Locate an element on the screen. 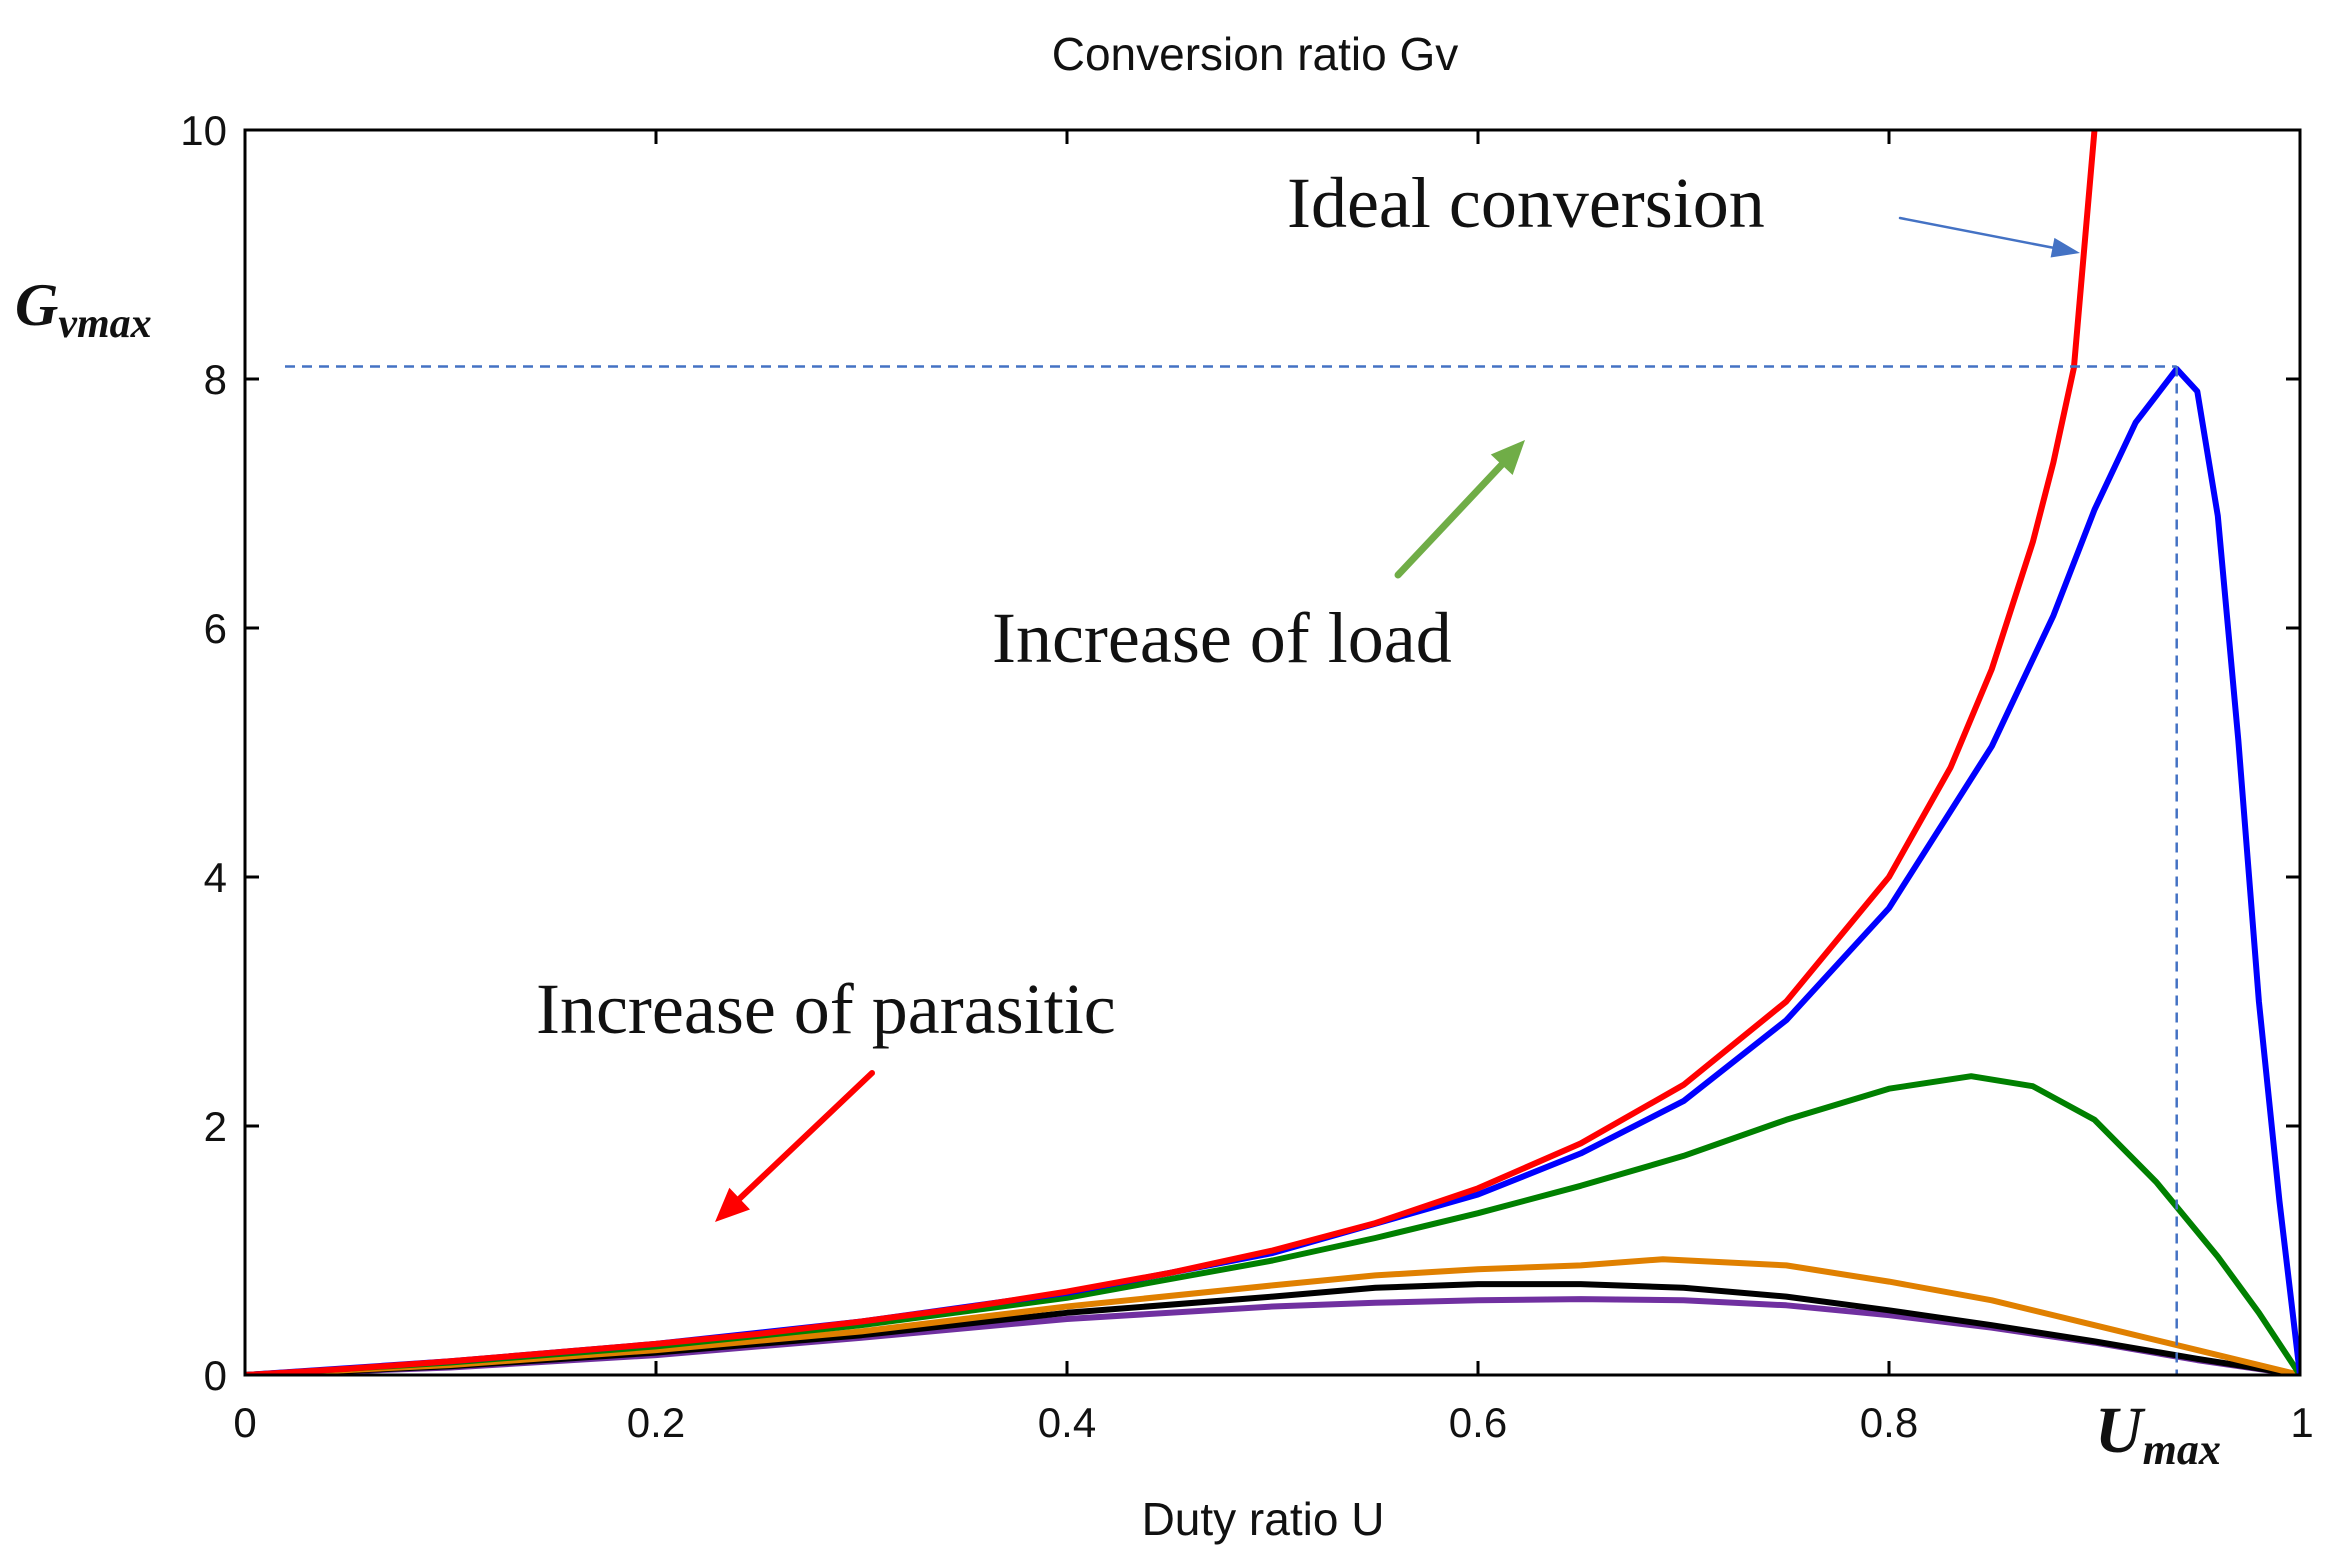  parasitic-arrow is located at coordinates (795, 1146).